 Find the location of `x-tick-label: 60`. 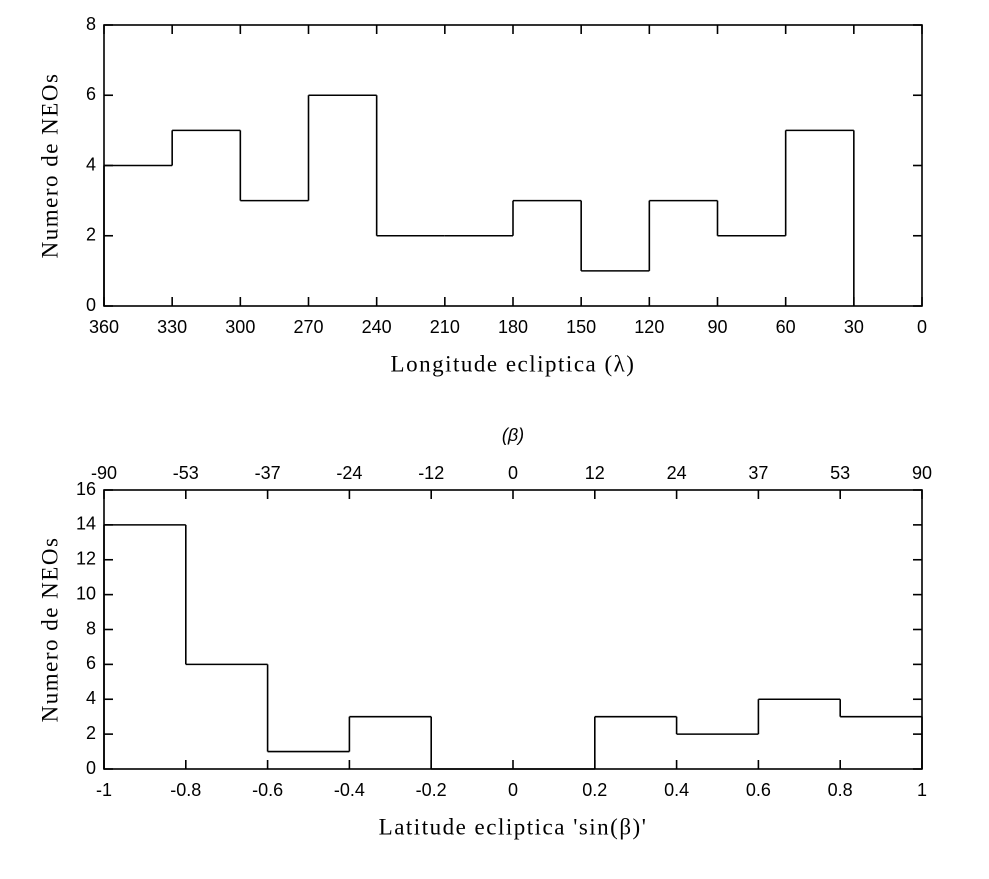

x-tick-label: 60 is located at coordinates (786, 327).